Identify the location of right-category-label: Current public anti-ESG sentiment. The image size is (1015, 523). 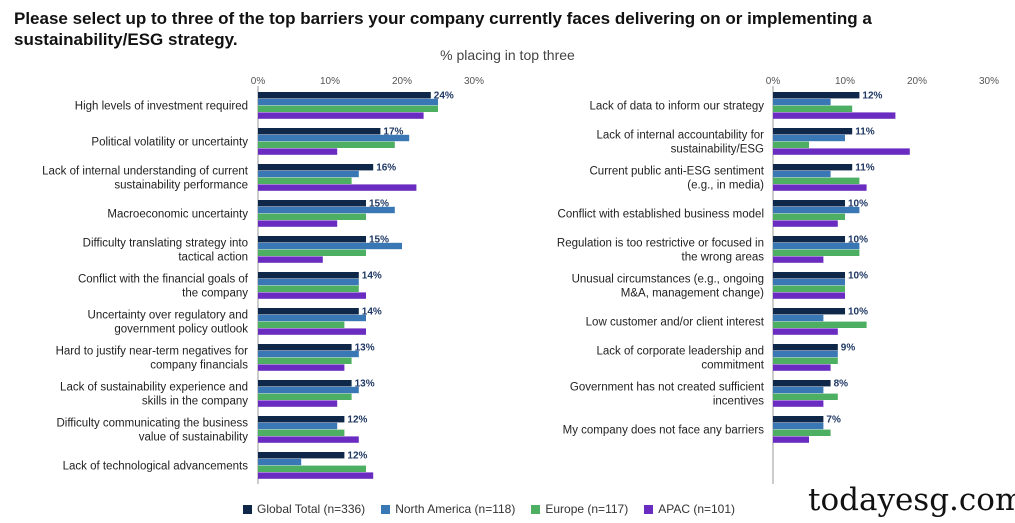
(677, 172).